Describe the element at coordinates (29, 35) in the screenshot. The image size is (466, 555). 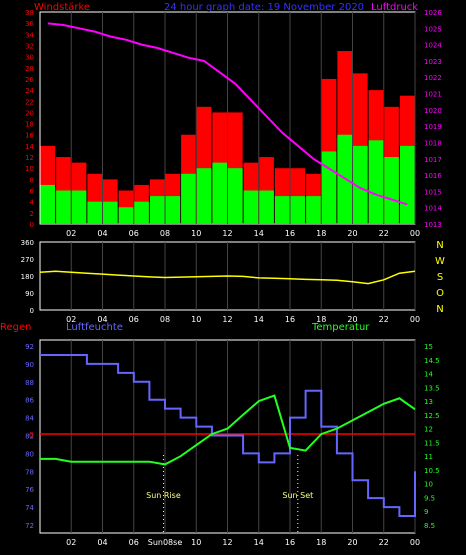
I see `wind-tick-label: 34` at that location.